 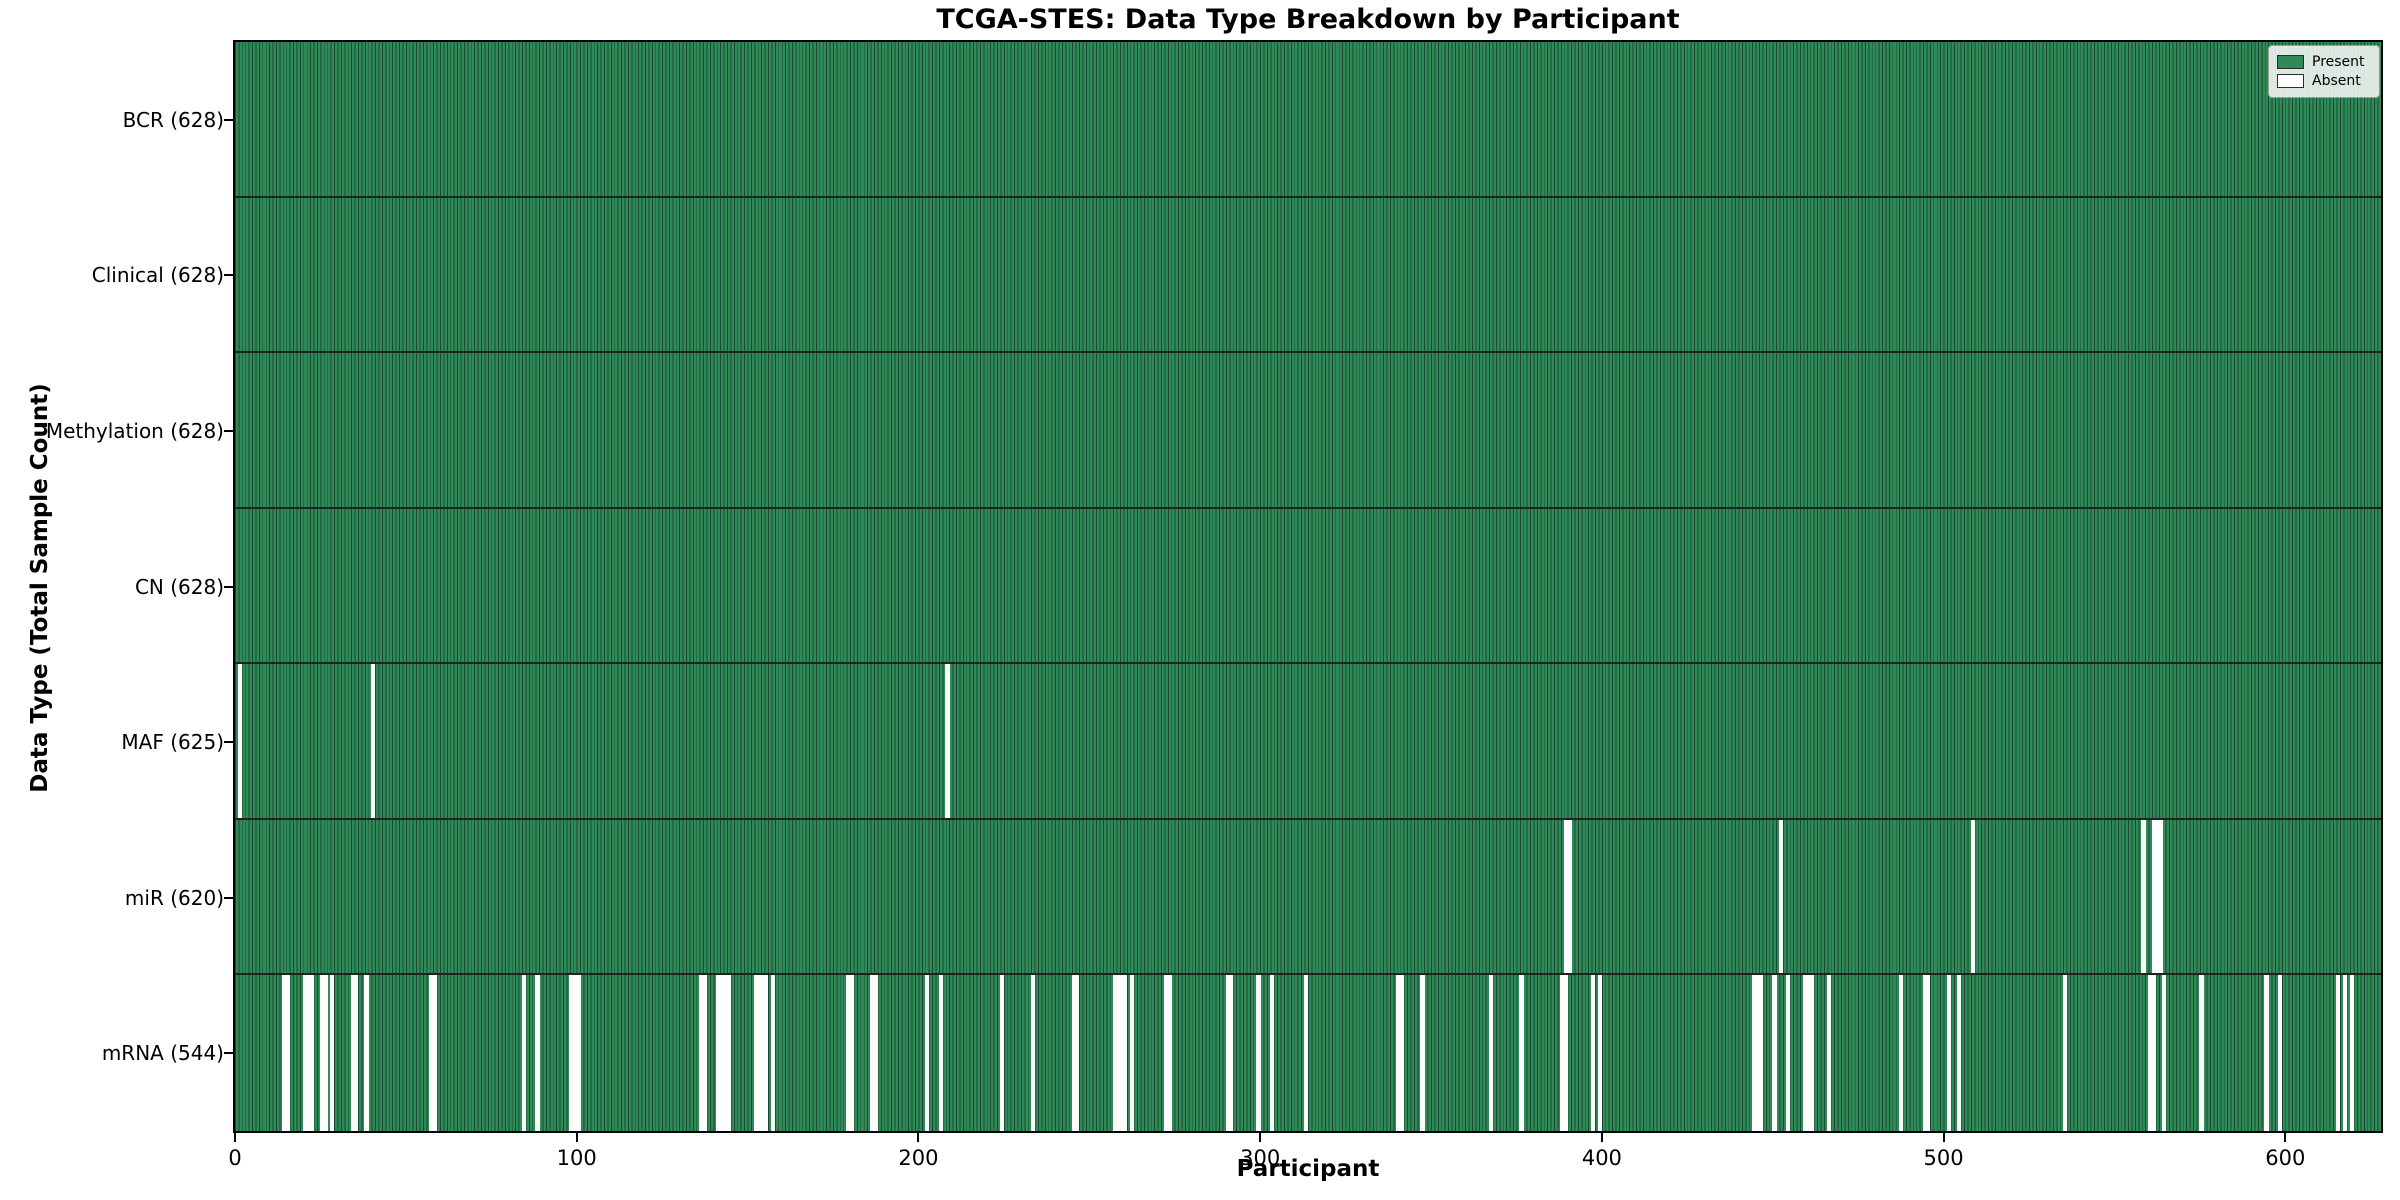 I want to click on x-tick-label: 0, so click(x=235, y=1158).